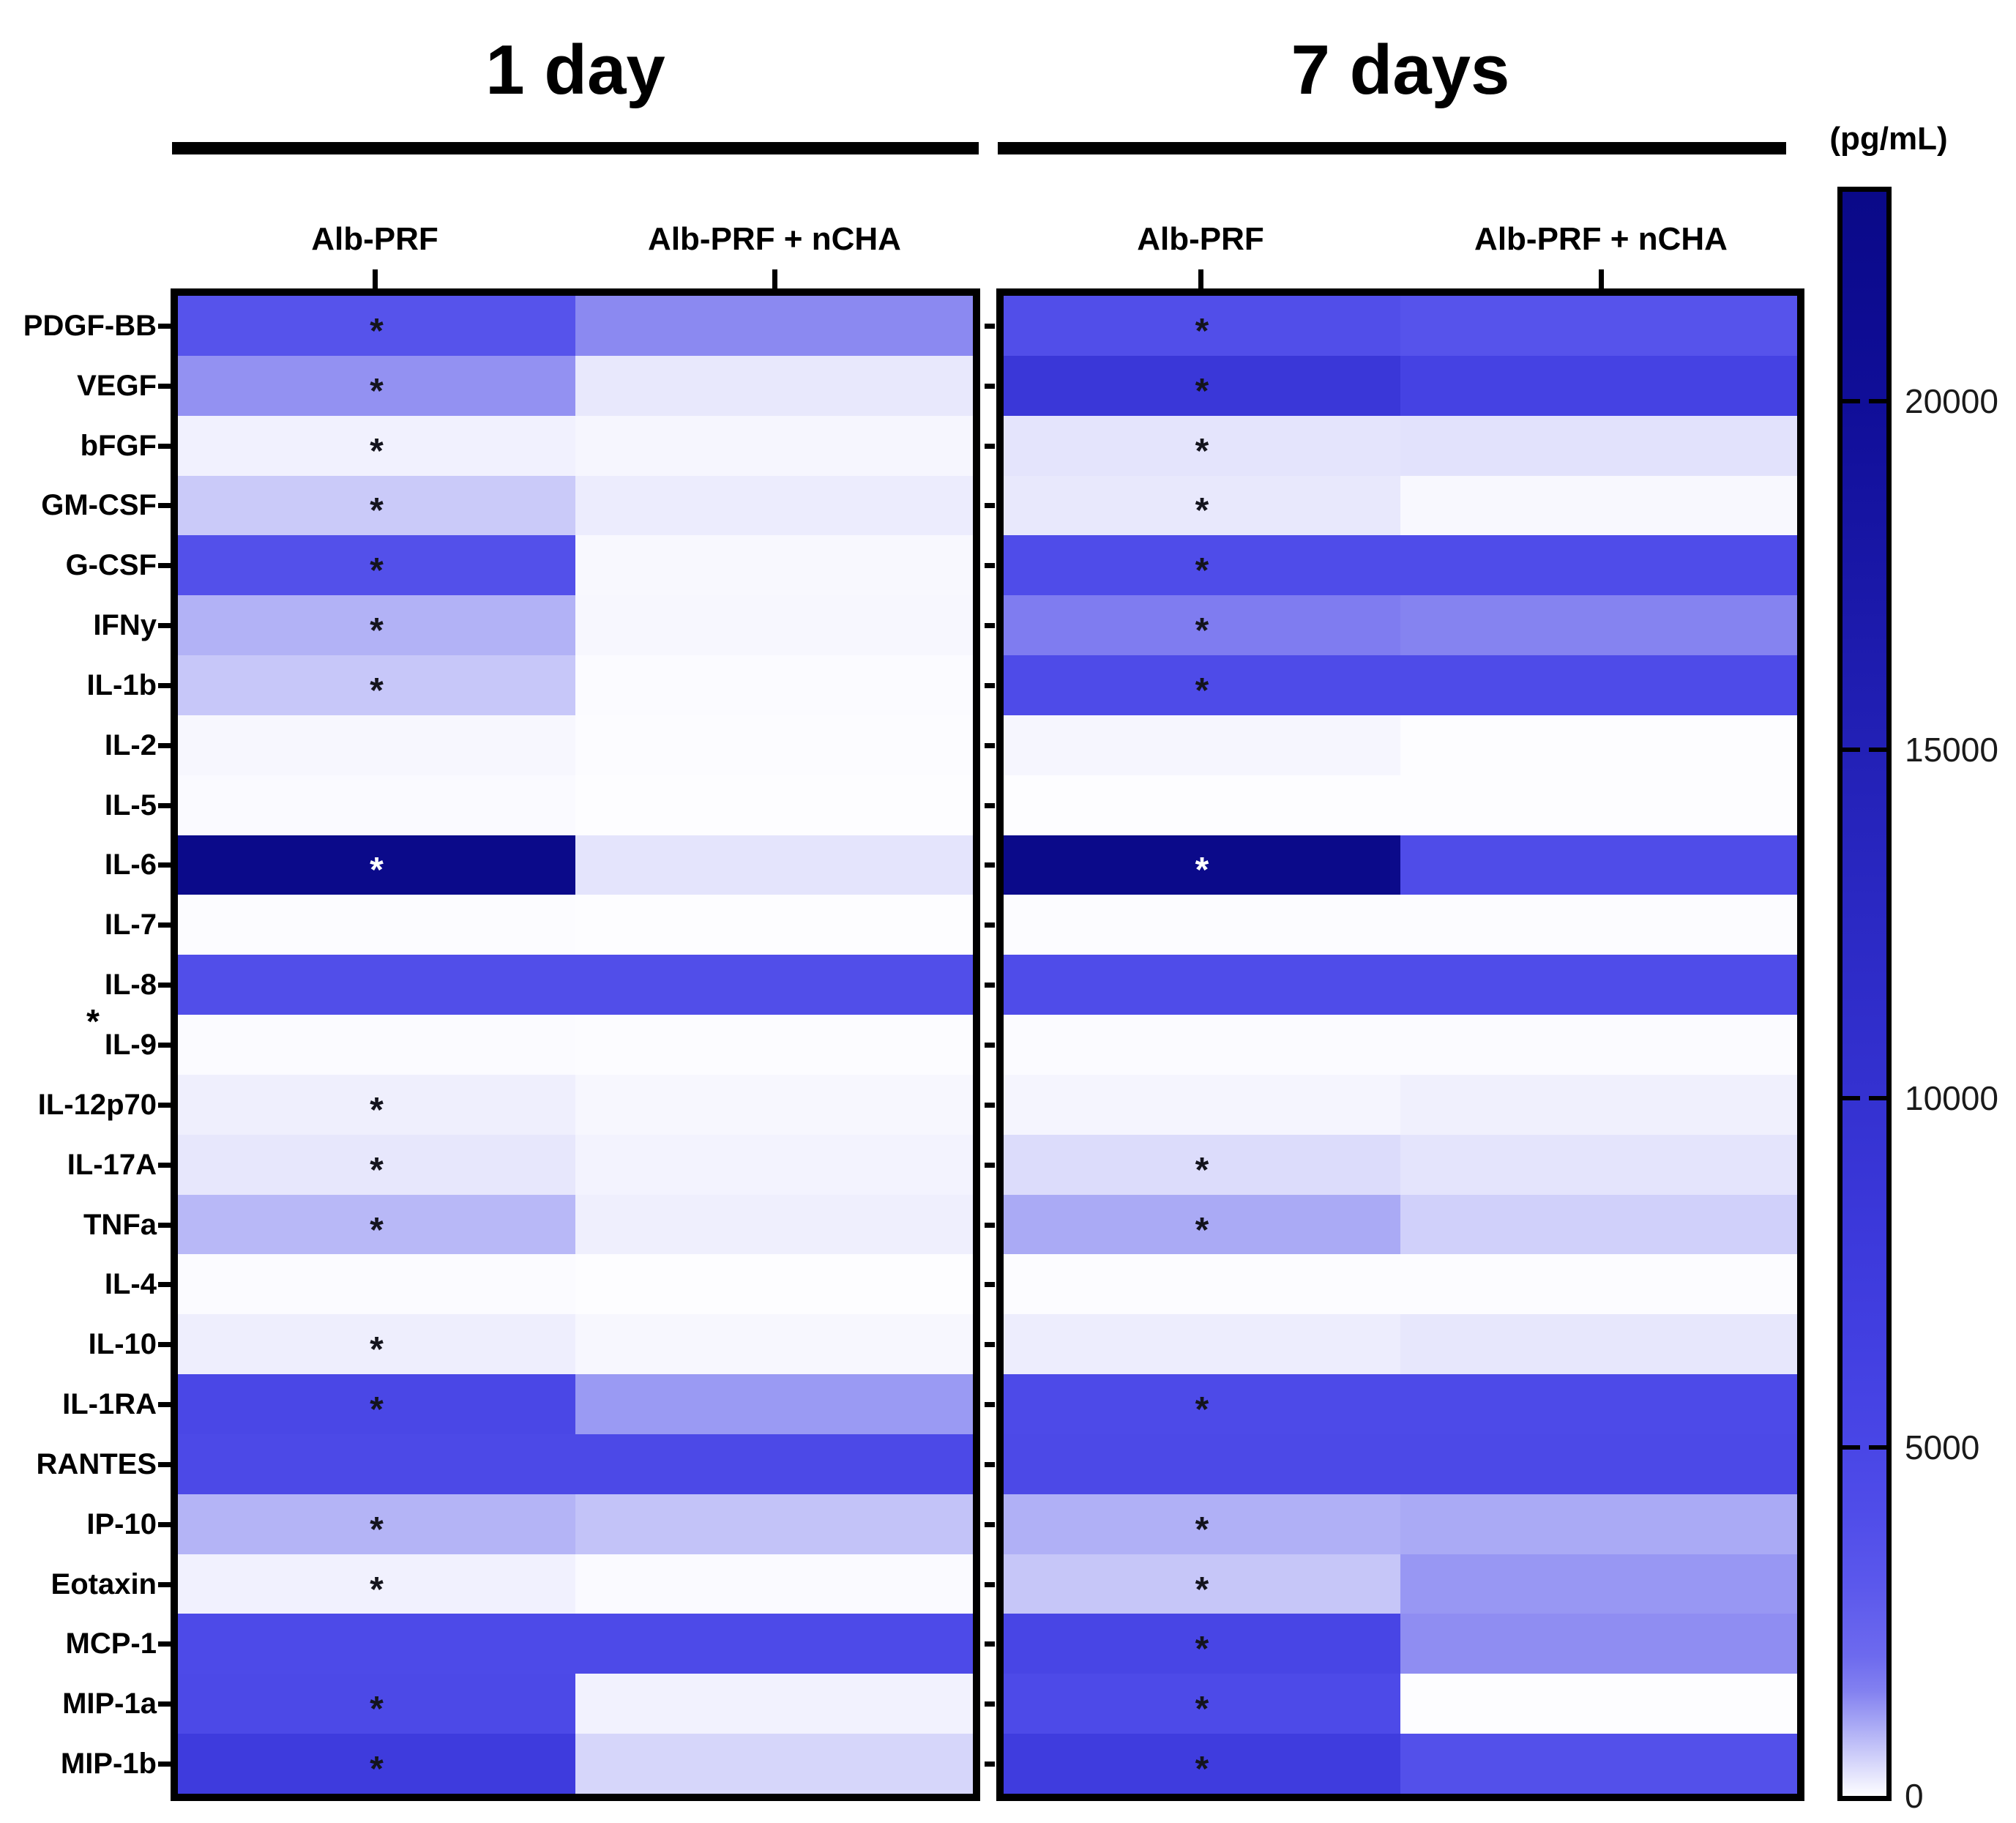 This screenshot has width=2016, height=1823. I want to click on col-label-1day-albprf: Alb-PRF, so click(374, 239).